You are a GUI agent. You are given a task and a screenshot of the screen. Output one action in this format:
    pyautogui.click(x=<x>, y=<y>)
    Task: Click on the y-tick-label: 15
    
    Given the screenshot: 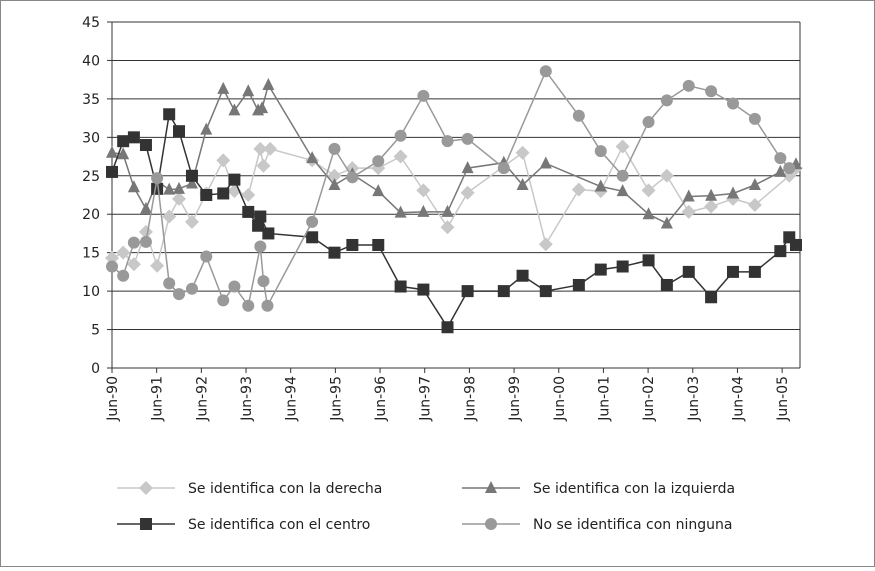 What is the action you would take?
    pyautogui.click(x=91, y=254)
    